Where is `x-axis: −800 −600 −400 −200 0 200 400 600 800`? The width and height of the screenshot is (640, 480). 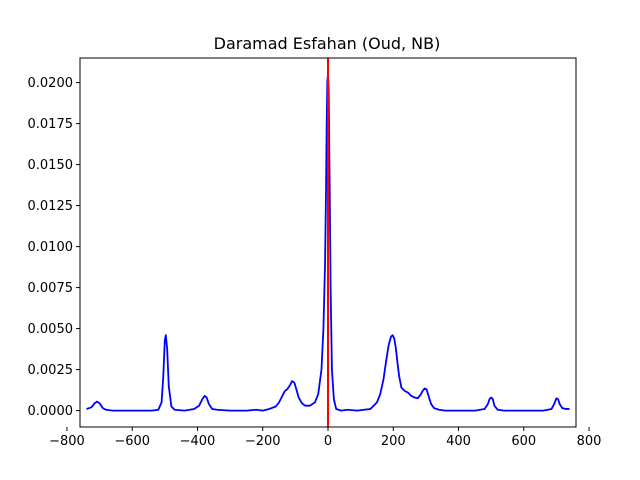 x-axis: −800 −600 −400 −200 0 200 400 600 800 is located at coordinates (325, 438).